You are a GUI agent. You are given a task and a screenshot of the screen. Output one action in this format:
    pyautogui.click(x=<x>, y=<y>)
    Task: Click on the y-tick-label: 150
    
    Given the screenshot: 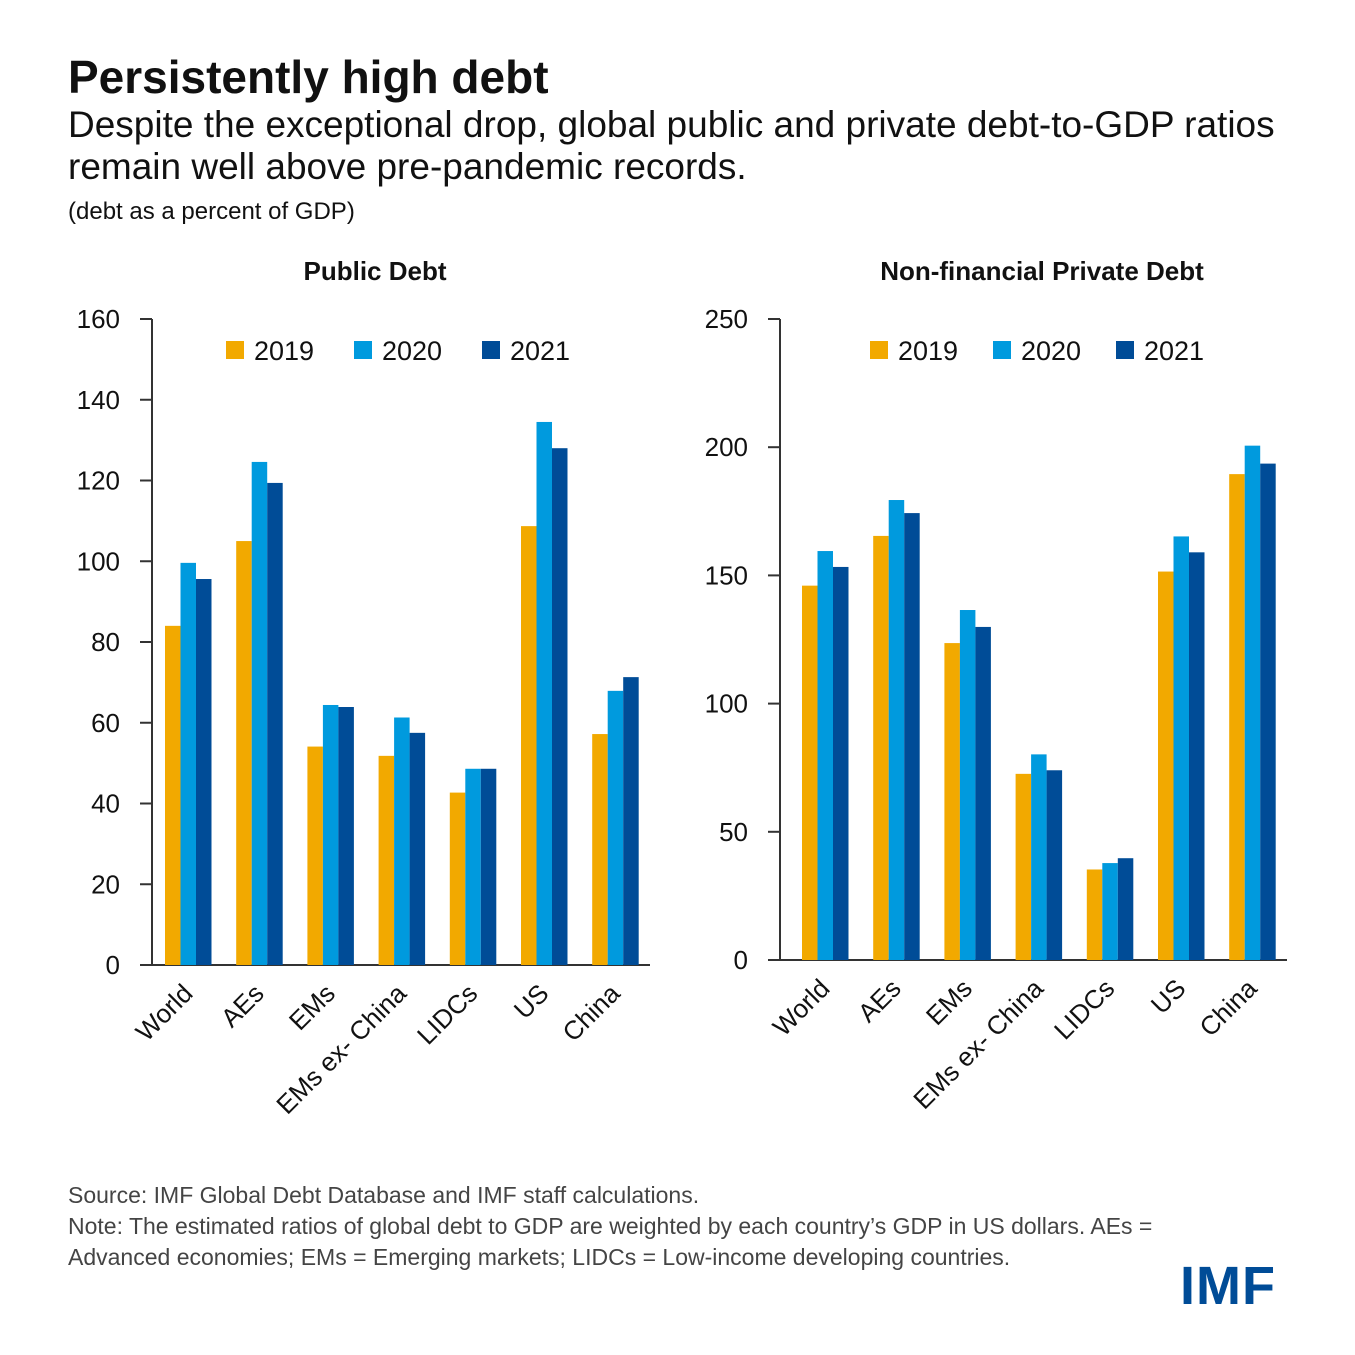 What is the action you would take?
    pyautogui.click(x=726, y=575)
    